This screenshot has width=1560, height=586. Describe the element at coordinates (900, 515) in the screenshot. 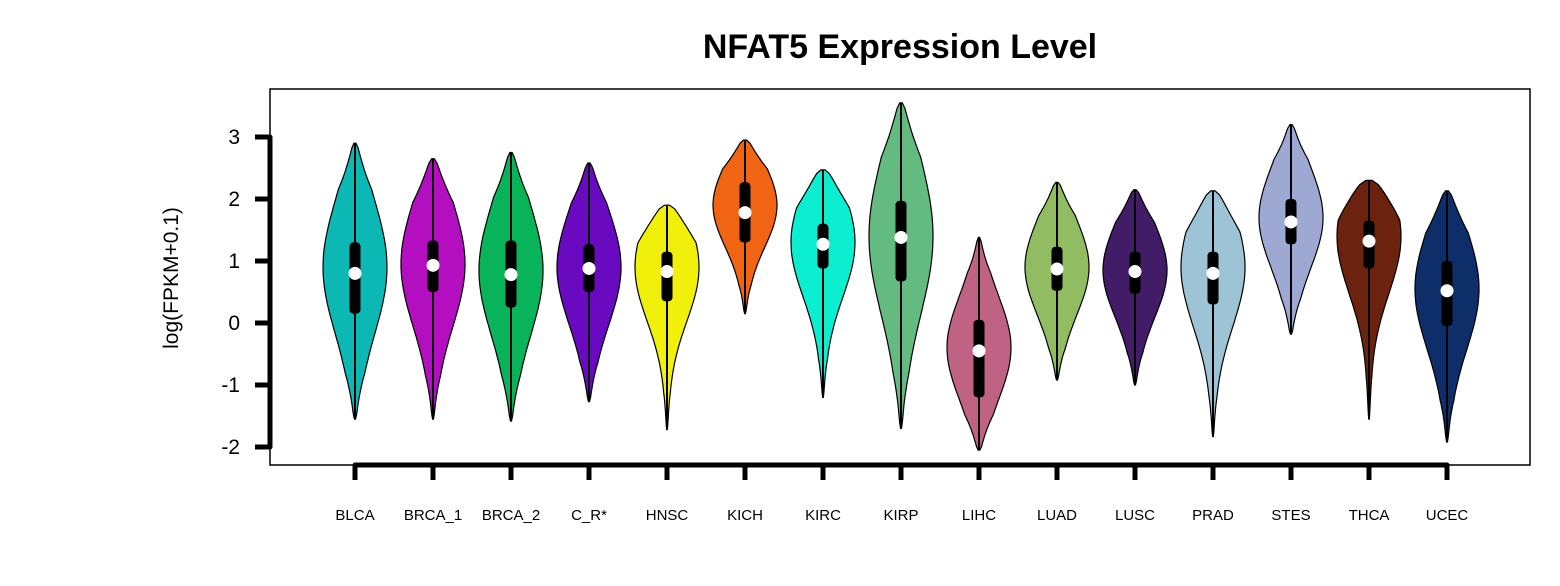

I see `x-tick-label: KIRP` at that location.